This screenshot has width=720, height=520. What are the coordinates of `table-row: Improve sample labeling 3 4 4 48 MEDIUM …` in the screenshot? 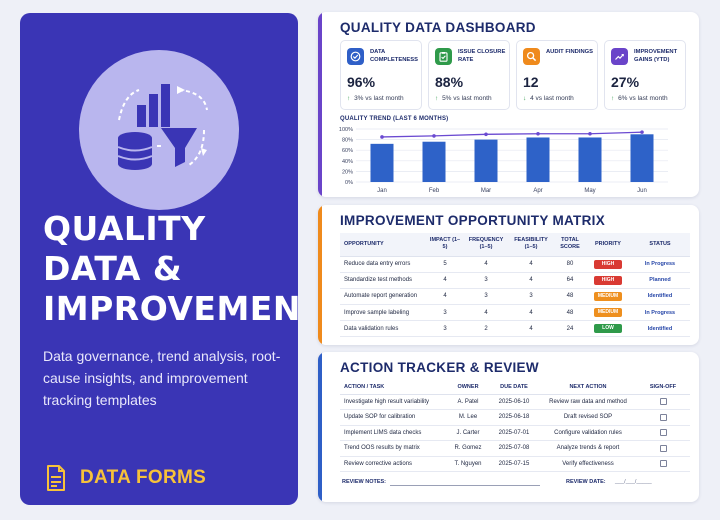 It's located at (515, 313).